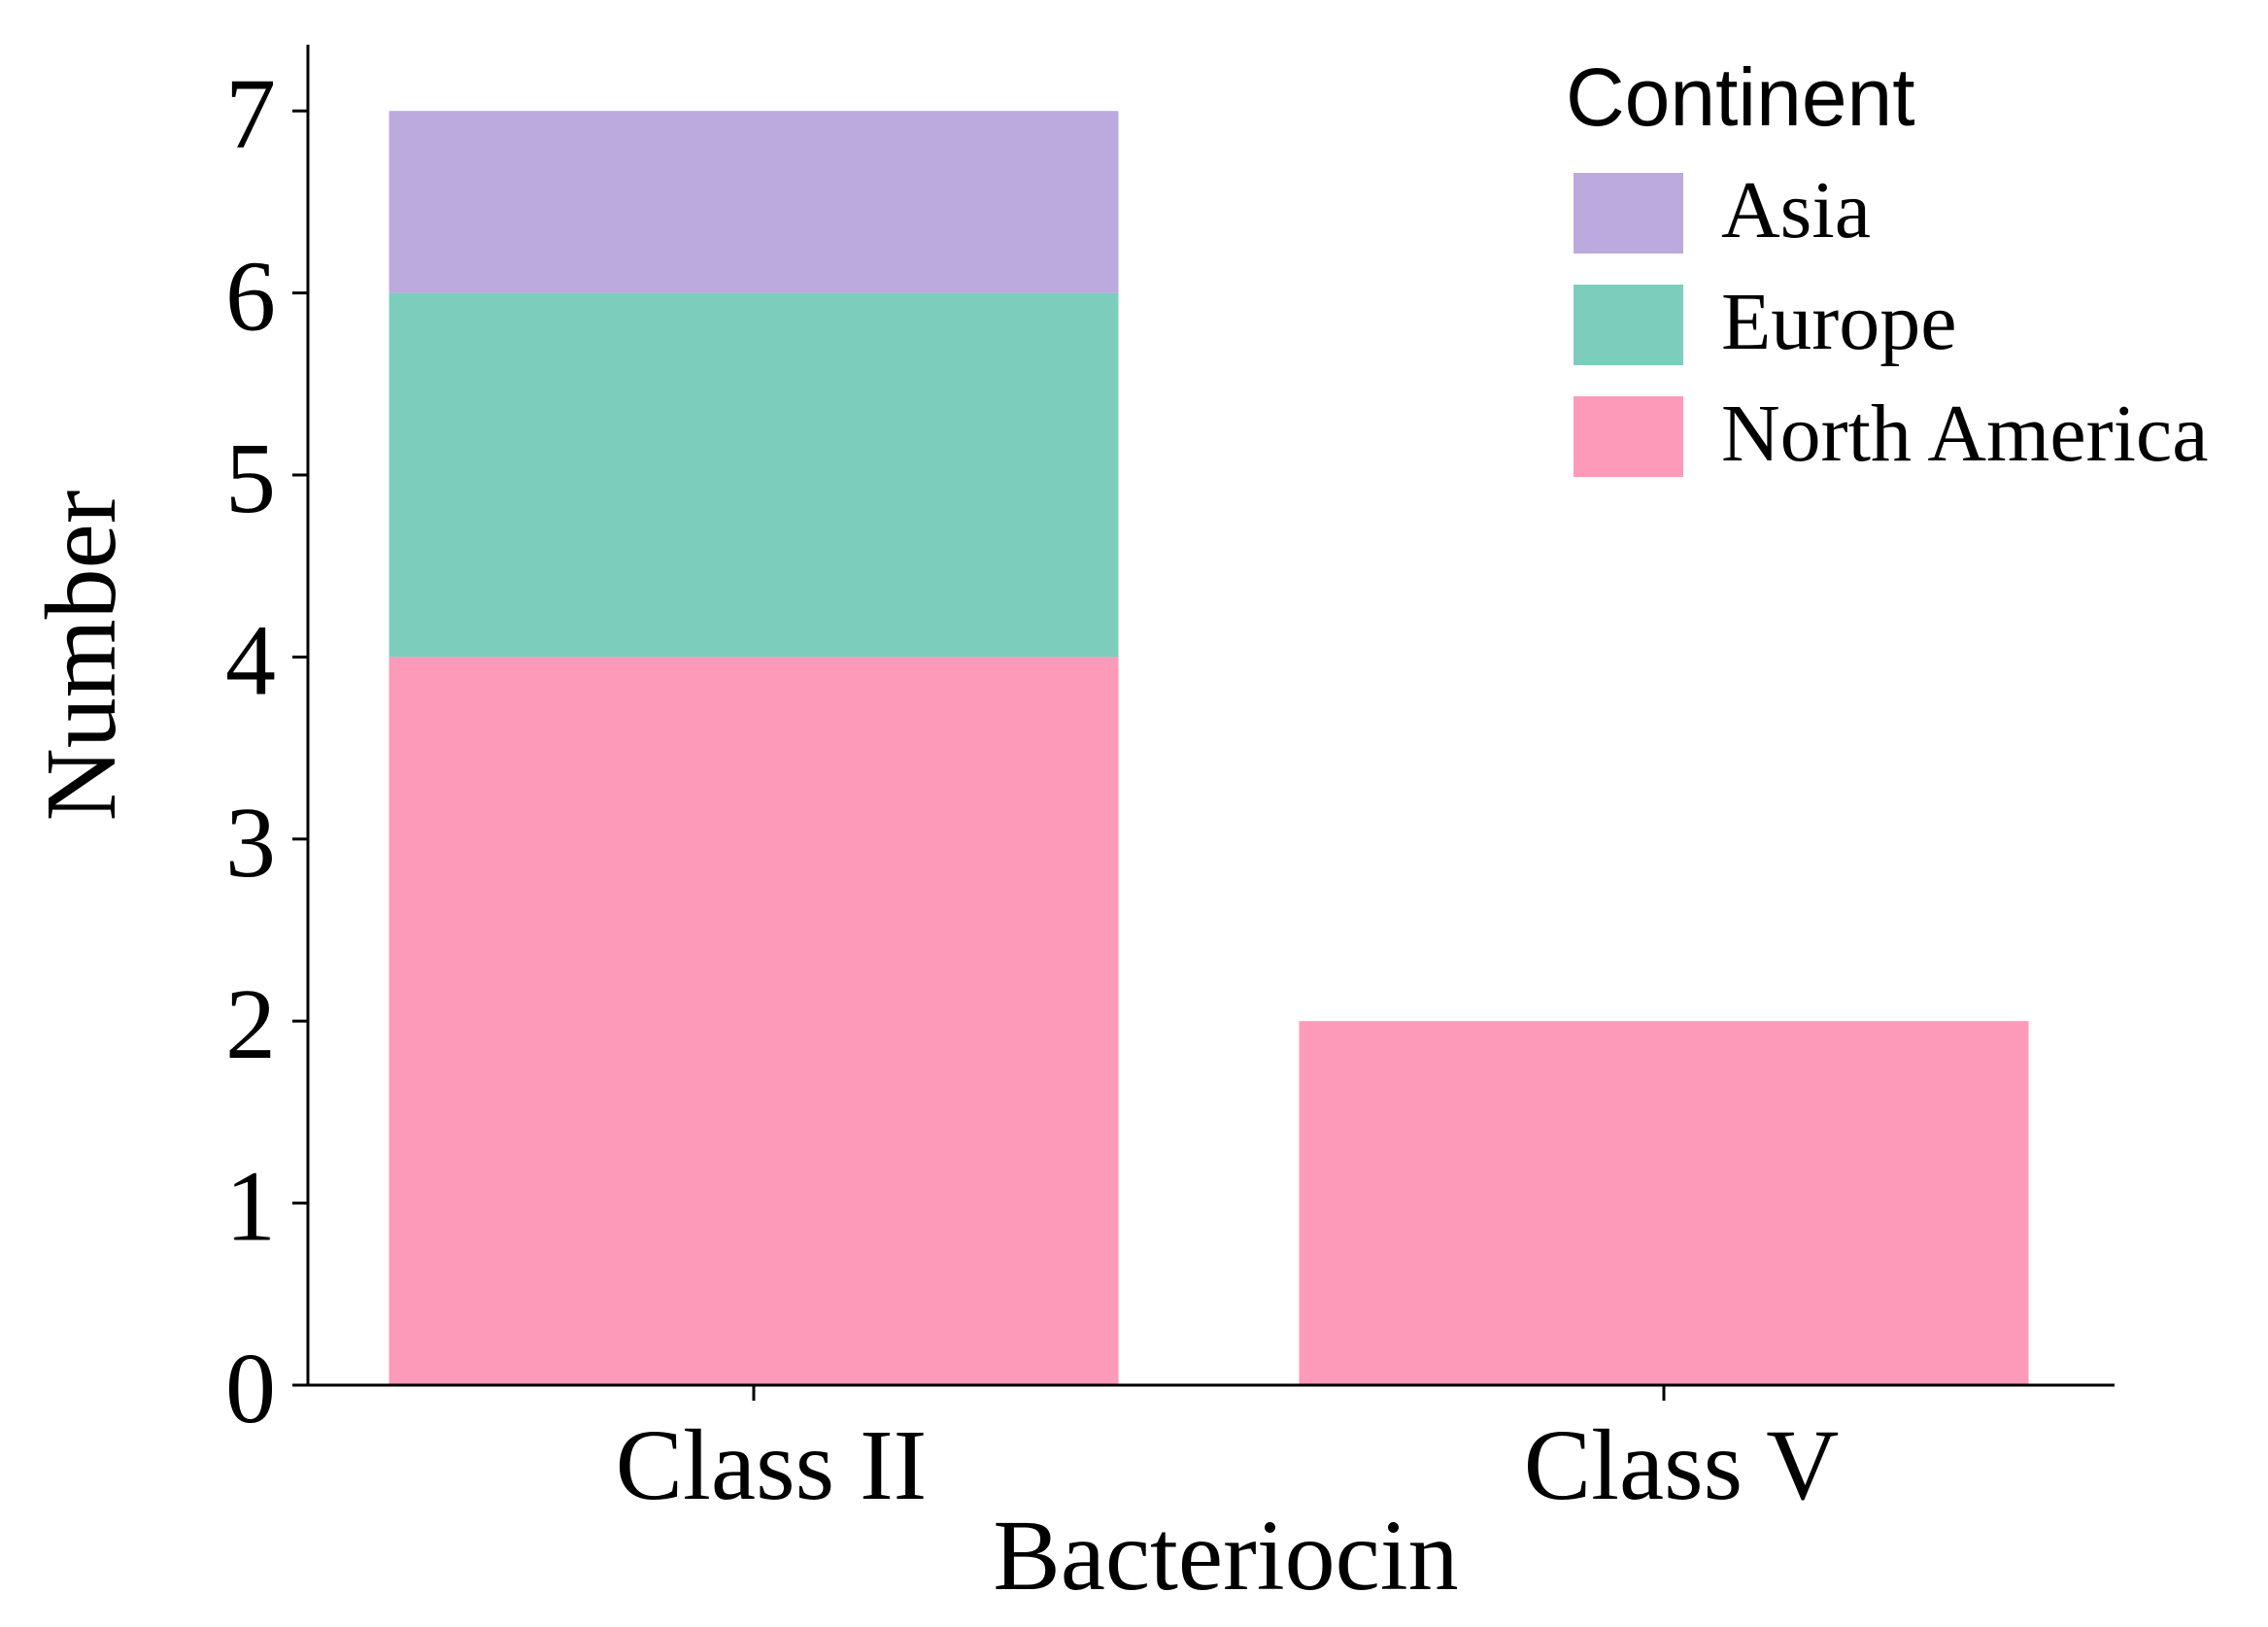 The width and height of the screenshot is (2268, 1627). What do you see at coordinates (251, 1388) in the screenshot?
I see `y-tick-label-0: 0` at bounding box center [251, 1388].